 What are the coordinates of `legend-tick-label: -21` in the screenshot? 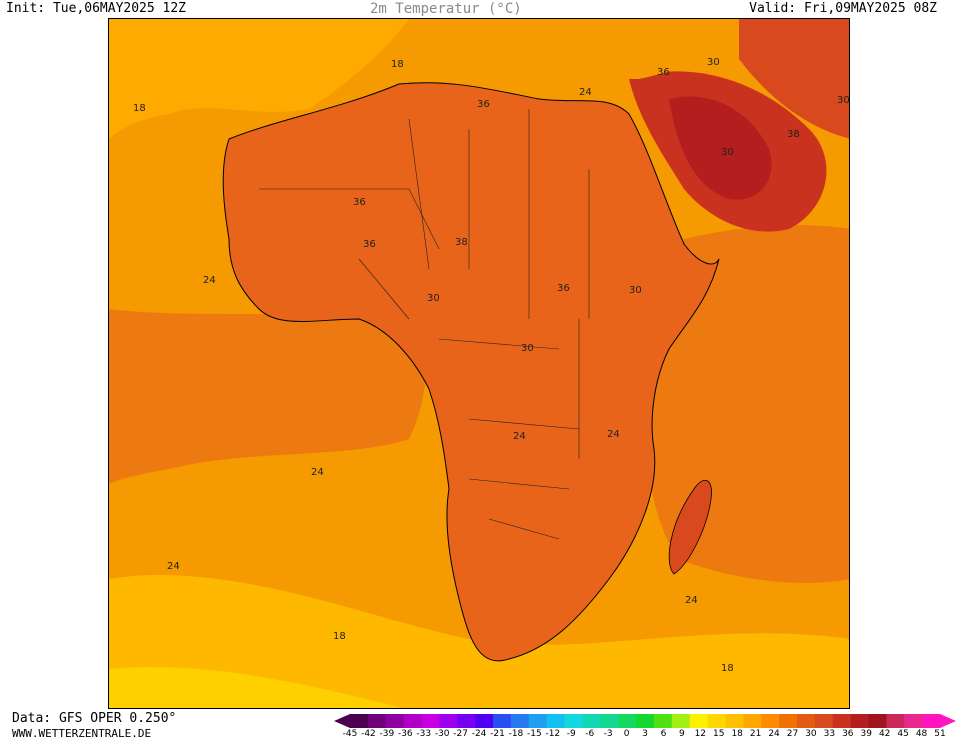 It's located at (497, 734).